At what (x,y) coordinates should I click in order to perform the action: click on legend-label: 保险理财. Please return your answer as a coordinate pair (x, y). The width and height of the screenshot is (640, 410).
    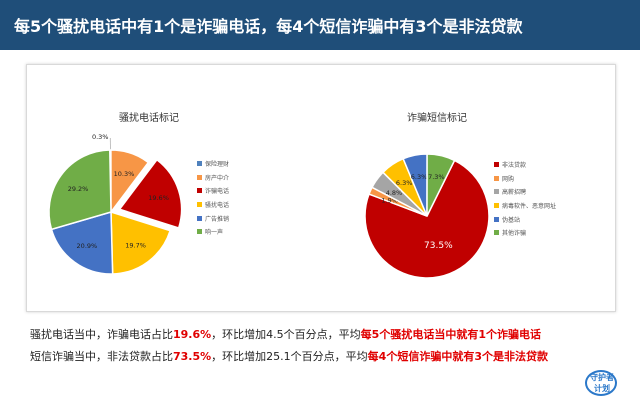
    Looking at the image, I should click on (217, 165).